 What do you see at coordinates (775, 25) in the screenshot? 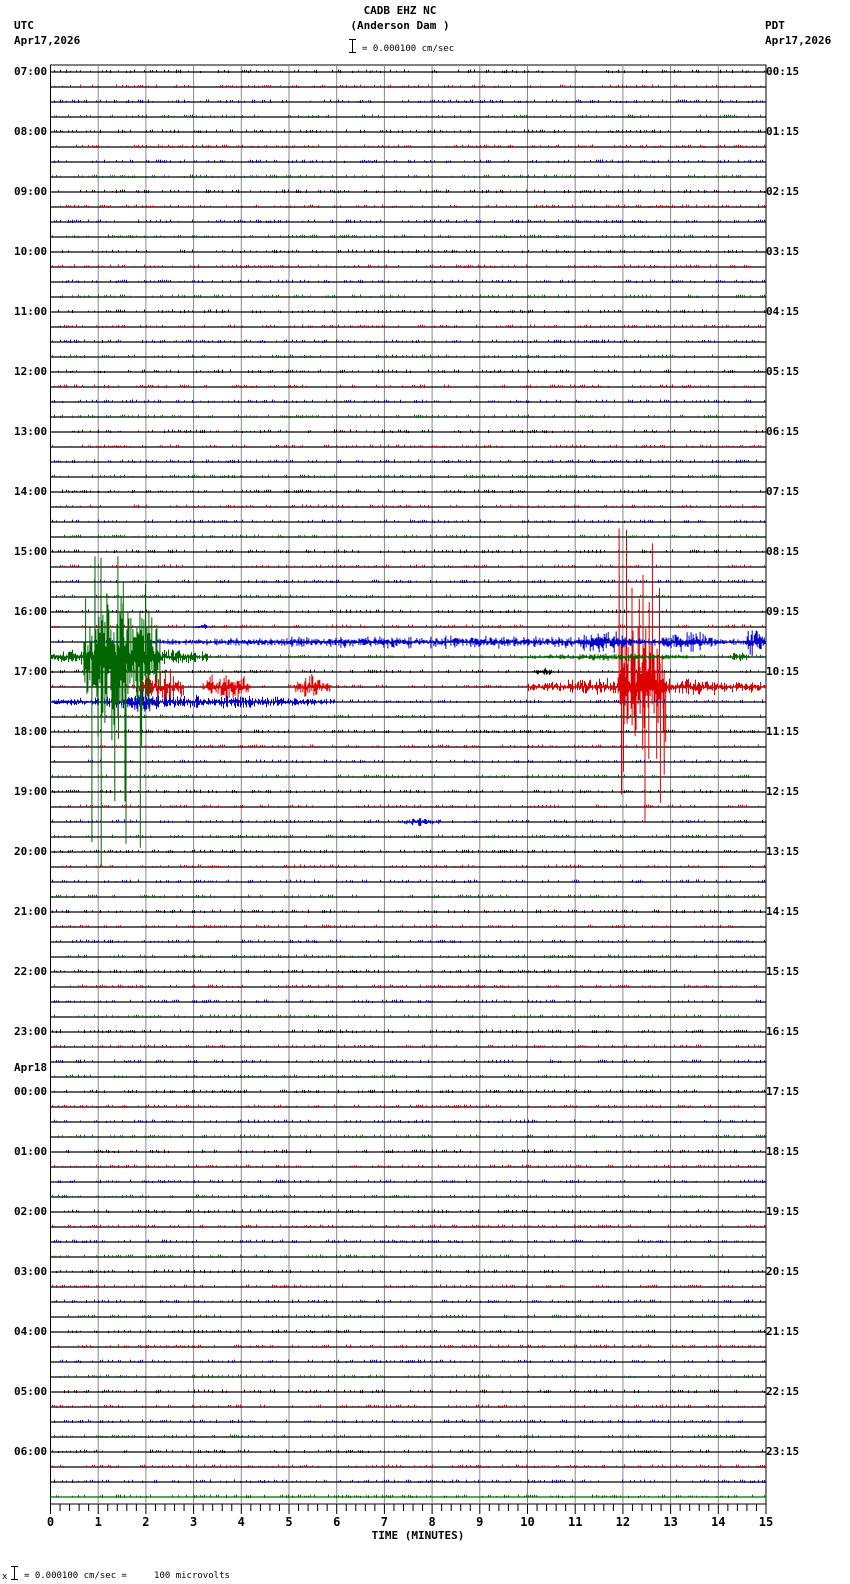
I see `pdt-label: PDT` at bounding box center [775, 25].